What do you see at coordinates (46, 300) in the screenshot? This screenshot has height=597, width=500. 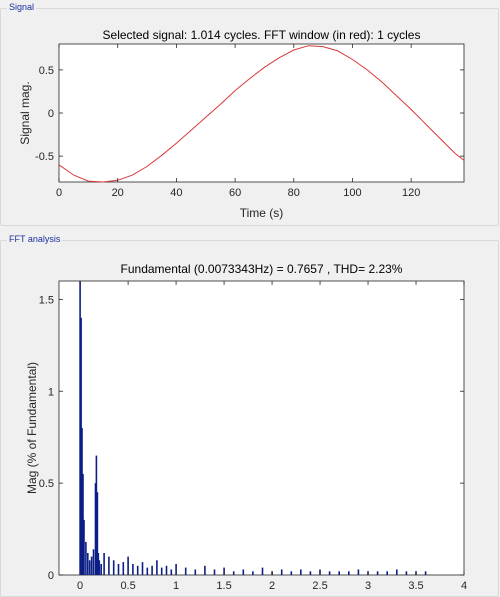 I see `fft-ytick-label: 1.5` at bounding box center [46, 300].